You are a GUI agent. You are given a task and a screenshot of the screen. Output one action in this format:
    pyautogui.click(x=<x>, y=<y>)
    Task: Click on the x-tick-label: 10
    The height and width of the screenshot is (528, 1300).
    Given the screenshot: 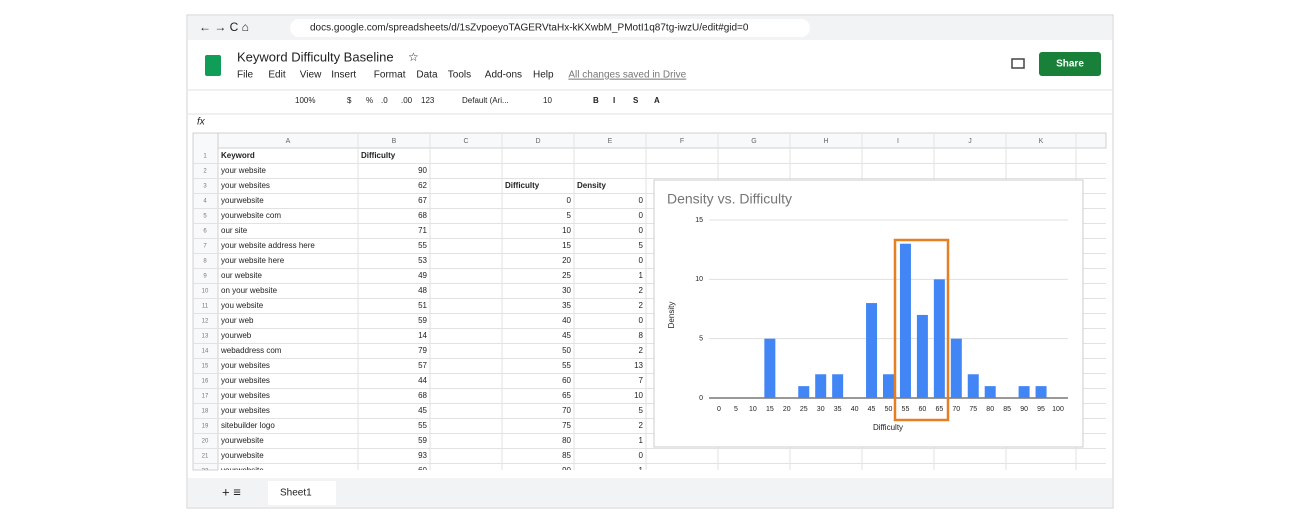 What is the action you would take?
    pyautogui.click(x=753, y=409)
    